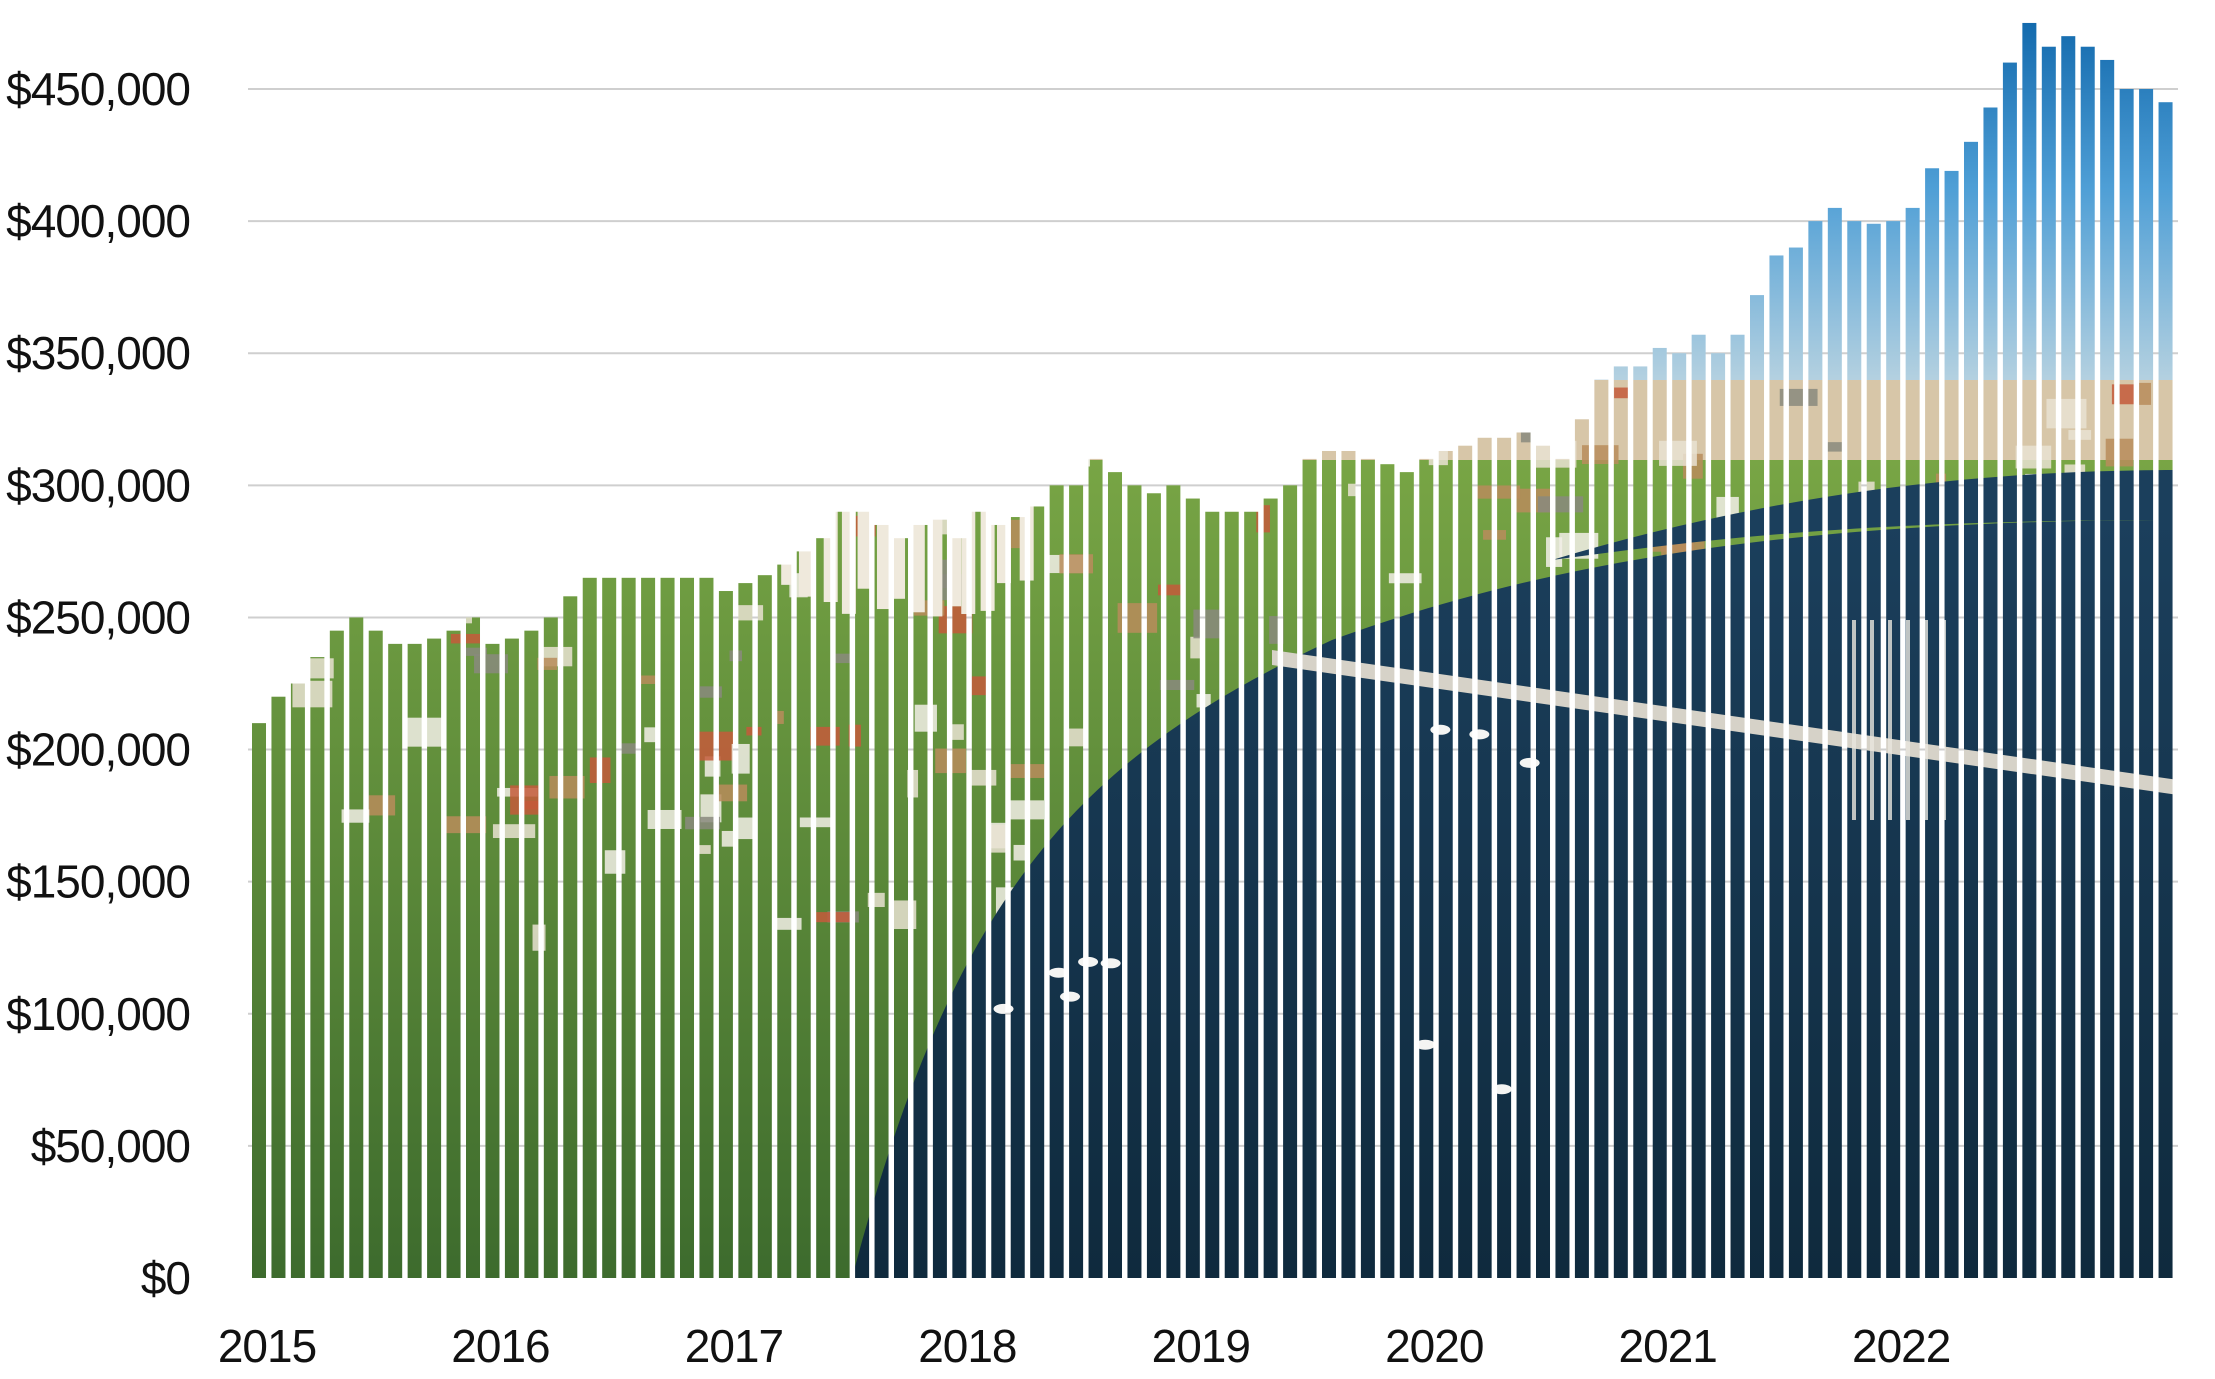 The height and width of the screenshot is (1379, 2215). Describe the element at coordinates (1901, 1346) in the screenshot. I see `x-tick-label: 2022` at that location.